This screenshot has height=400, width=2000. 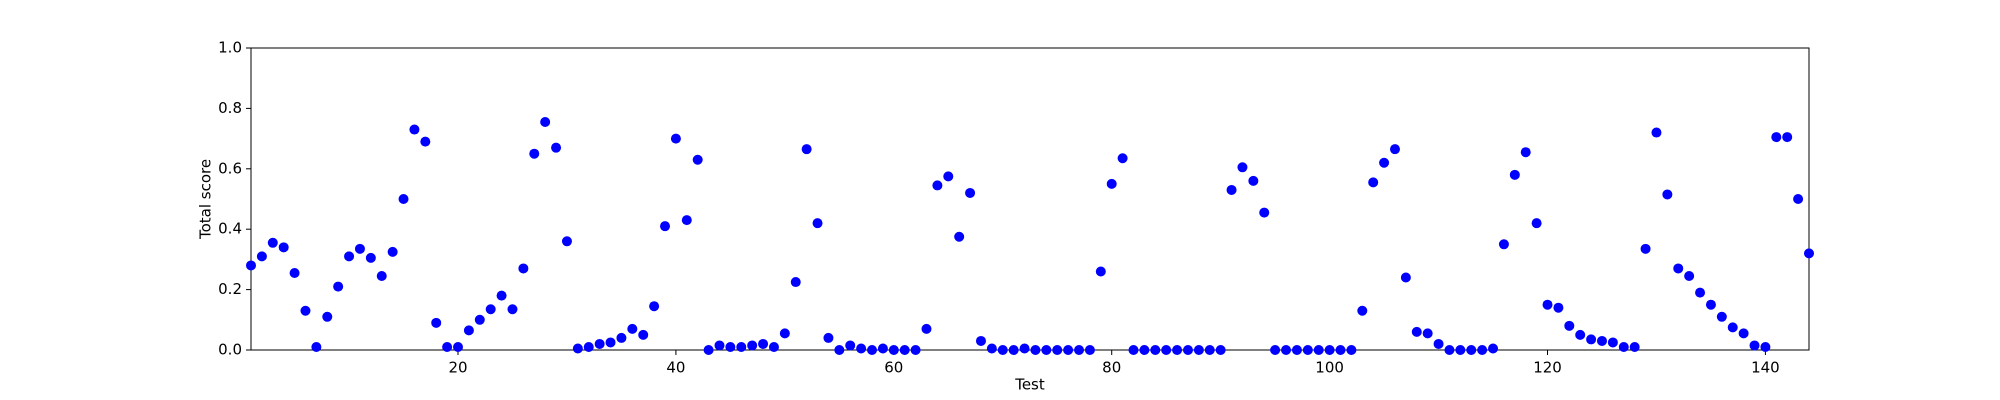 I want to click on x-tick-label: 60, so click(x=893, y=368).